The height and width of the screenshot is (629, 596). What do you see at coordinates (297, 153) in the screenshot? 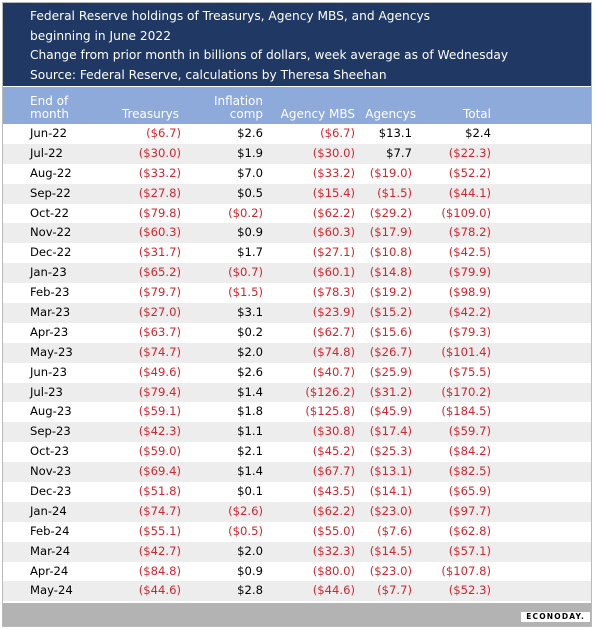
I see `table-row: Jul-22 ($30.0) $1.9 ($30.0) $7.7 ($22.3)` at bounding box center [297, 153].